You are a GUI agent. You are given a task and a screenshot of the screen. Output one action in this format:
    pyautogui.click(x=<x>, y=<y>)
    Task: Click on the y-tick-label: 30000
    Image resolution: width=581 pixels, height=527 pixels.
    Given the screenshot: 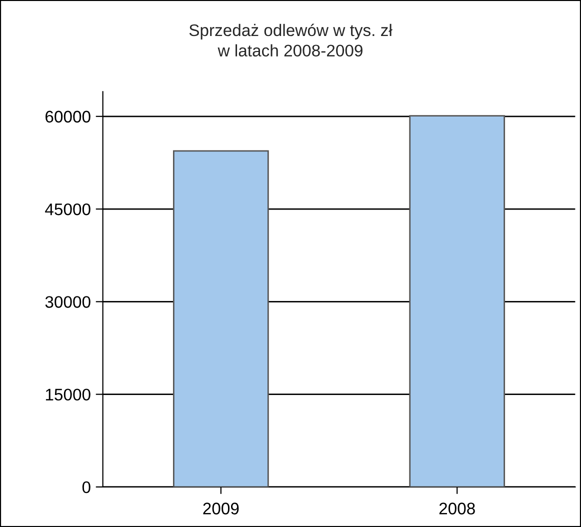 What is the action you would take?
    pyautogui.click(x=67, y=302)
    